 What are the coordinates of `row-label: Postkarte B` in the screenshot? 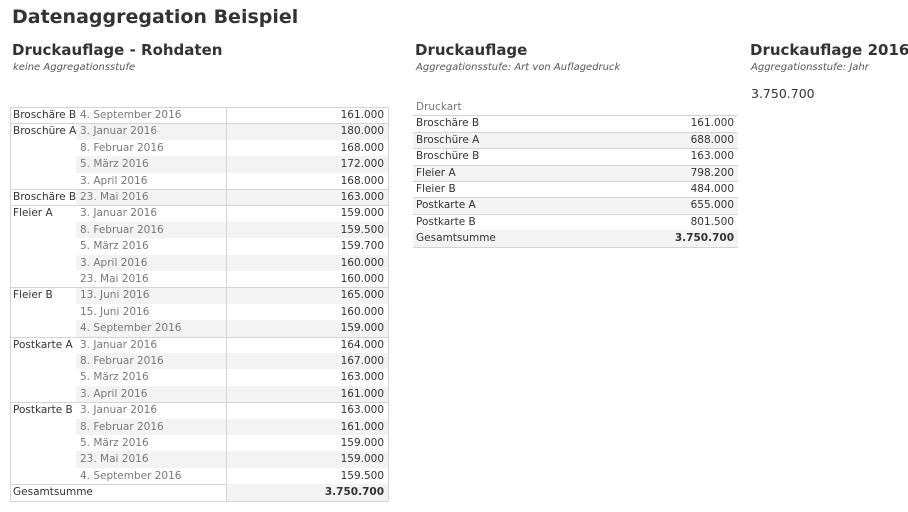 It's located at (446, 221).